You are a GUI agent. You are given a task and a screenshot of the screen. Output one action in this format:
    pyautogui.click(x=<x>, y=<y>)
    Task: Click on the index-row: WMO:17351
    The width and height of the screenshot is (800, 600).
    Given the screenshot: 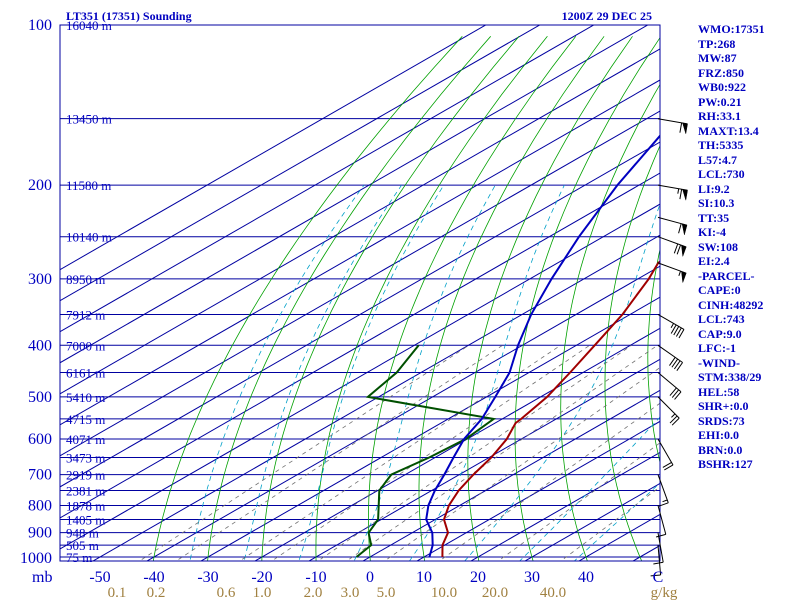 What is the action you would take?
    pyautogui.click(x=731, y=29)
    